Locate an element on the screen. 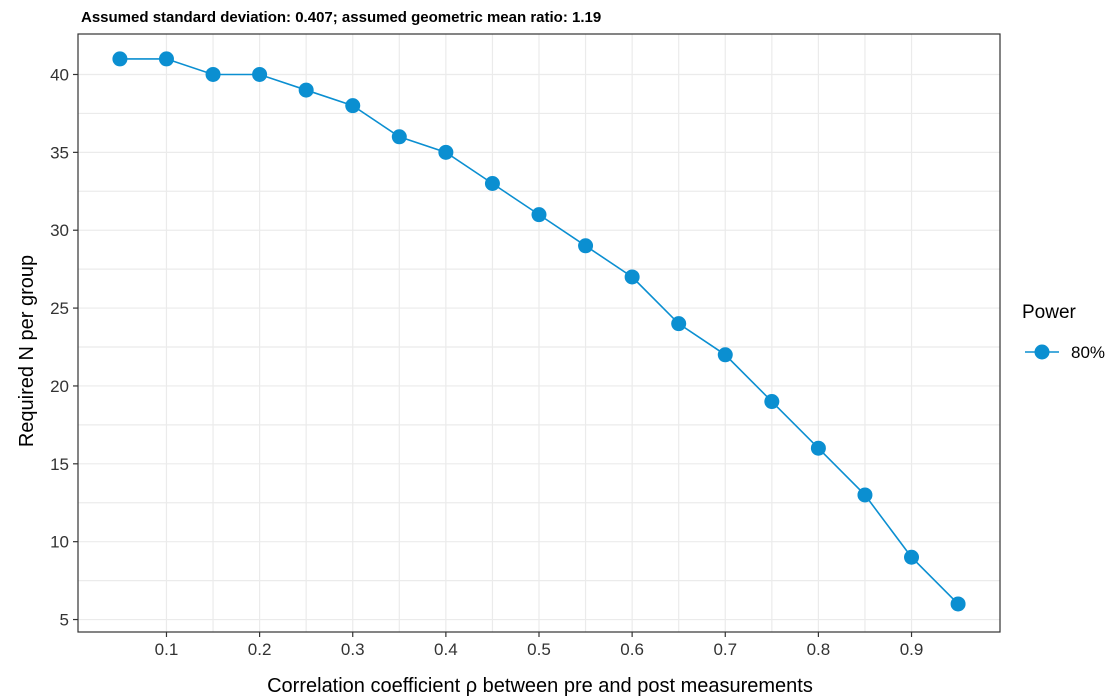 Image resolution: width=1116 pixels, height=698 pixels. legend-key-point is located at coordinates (1042, 352).